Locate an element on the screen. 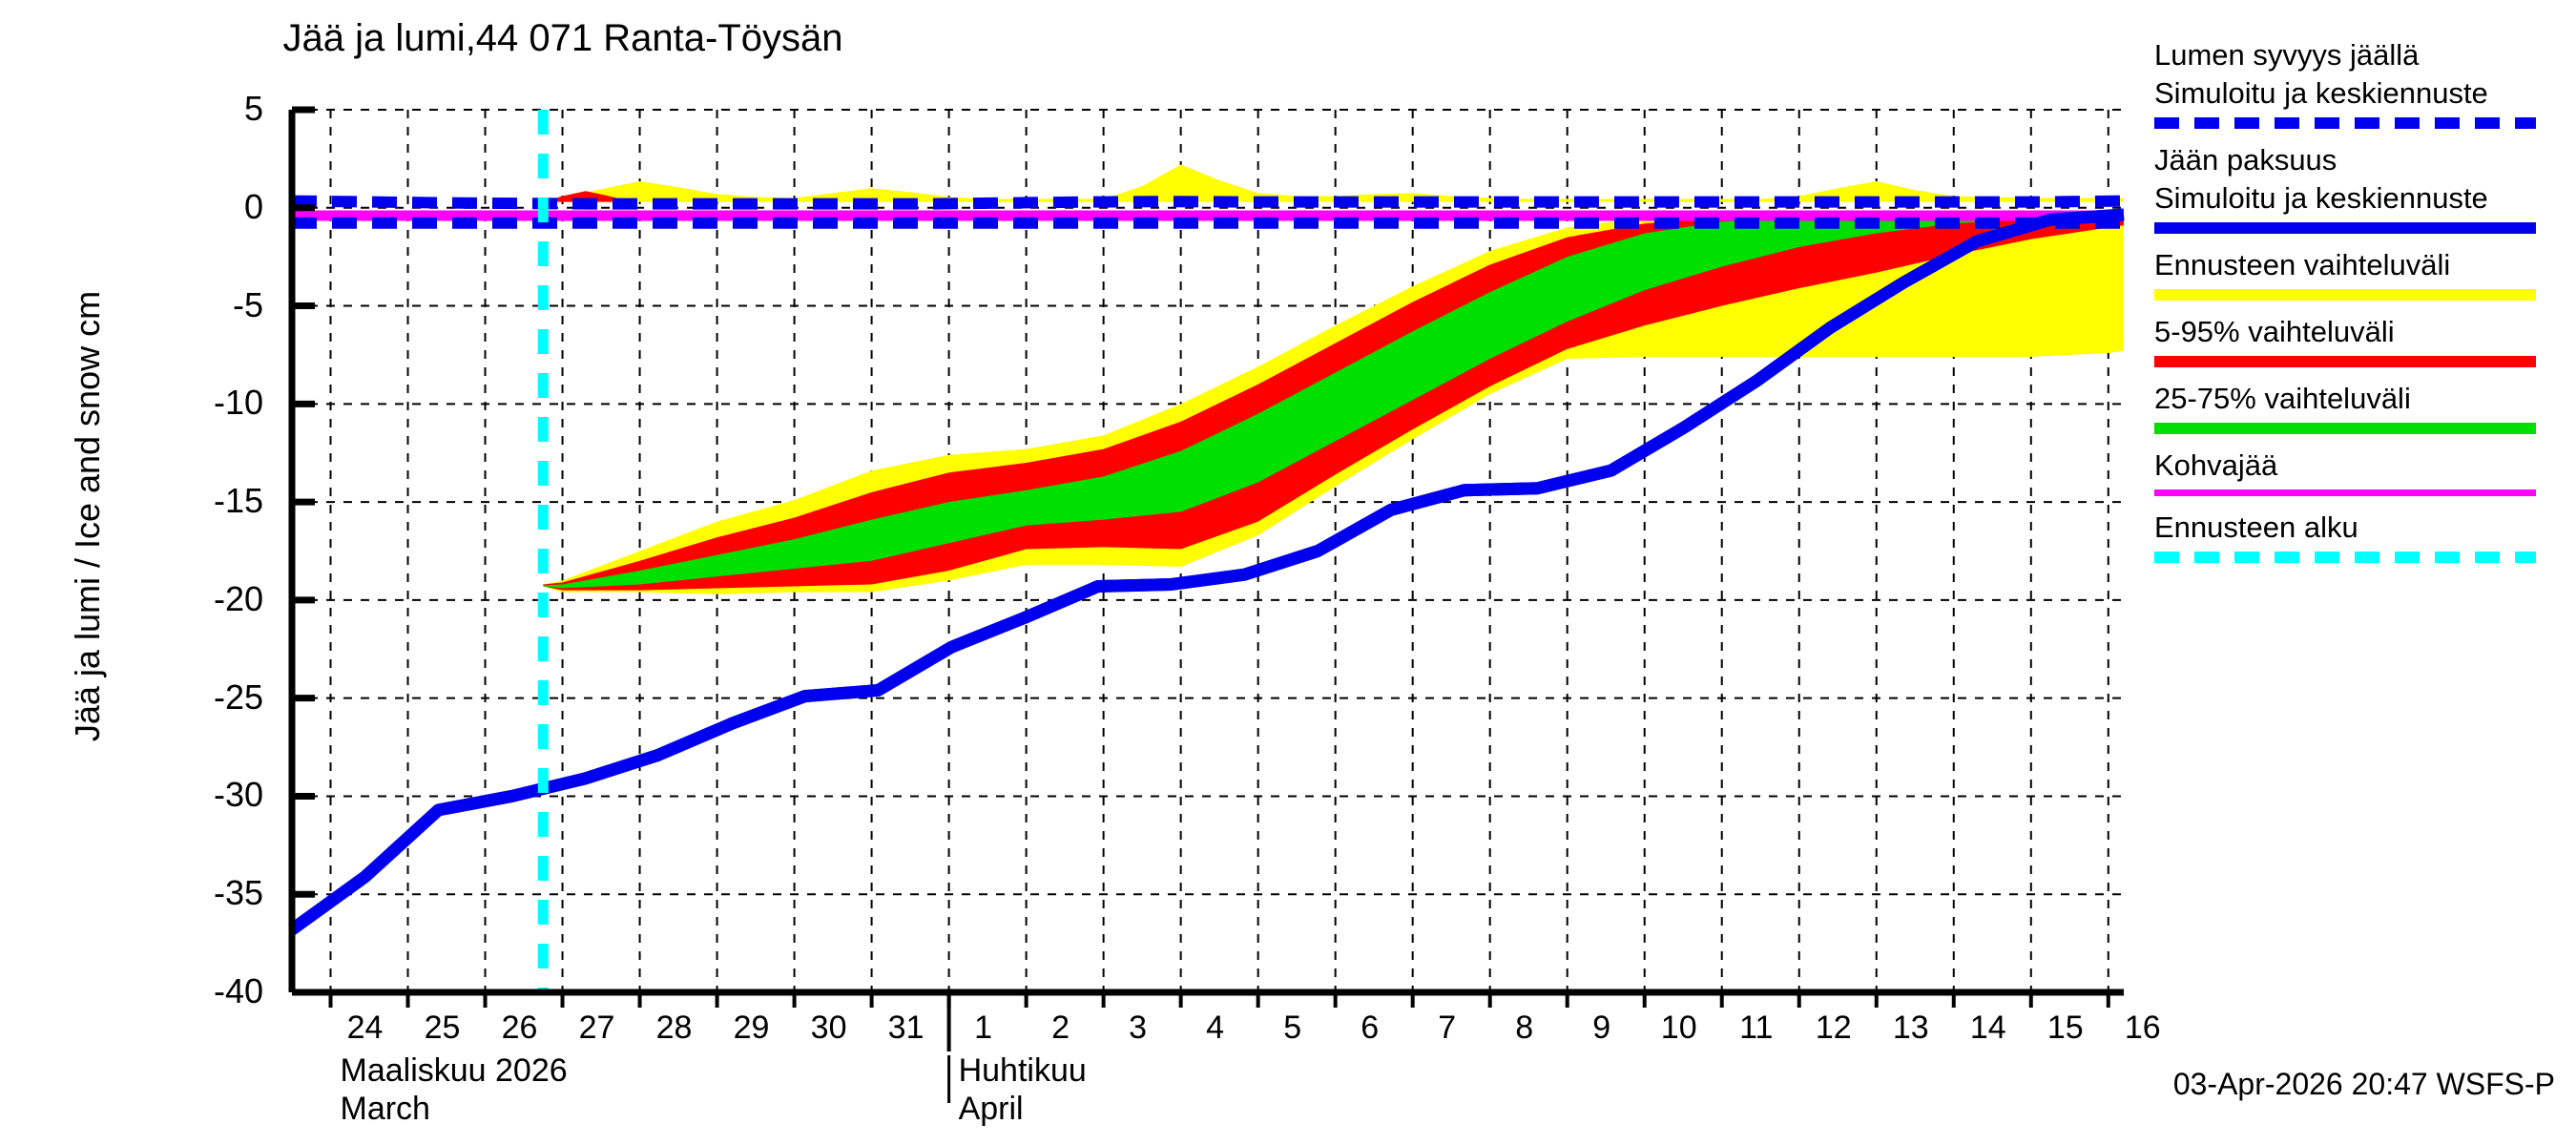 The width and height of the screenshot is (2576, 1145). y-tick-label: 5 is located at coordinates (253, 109).